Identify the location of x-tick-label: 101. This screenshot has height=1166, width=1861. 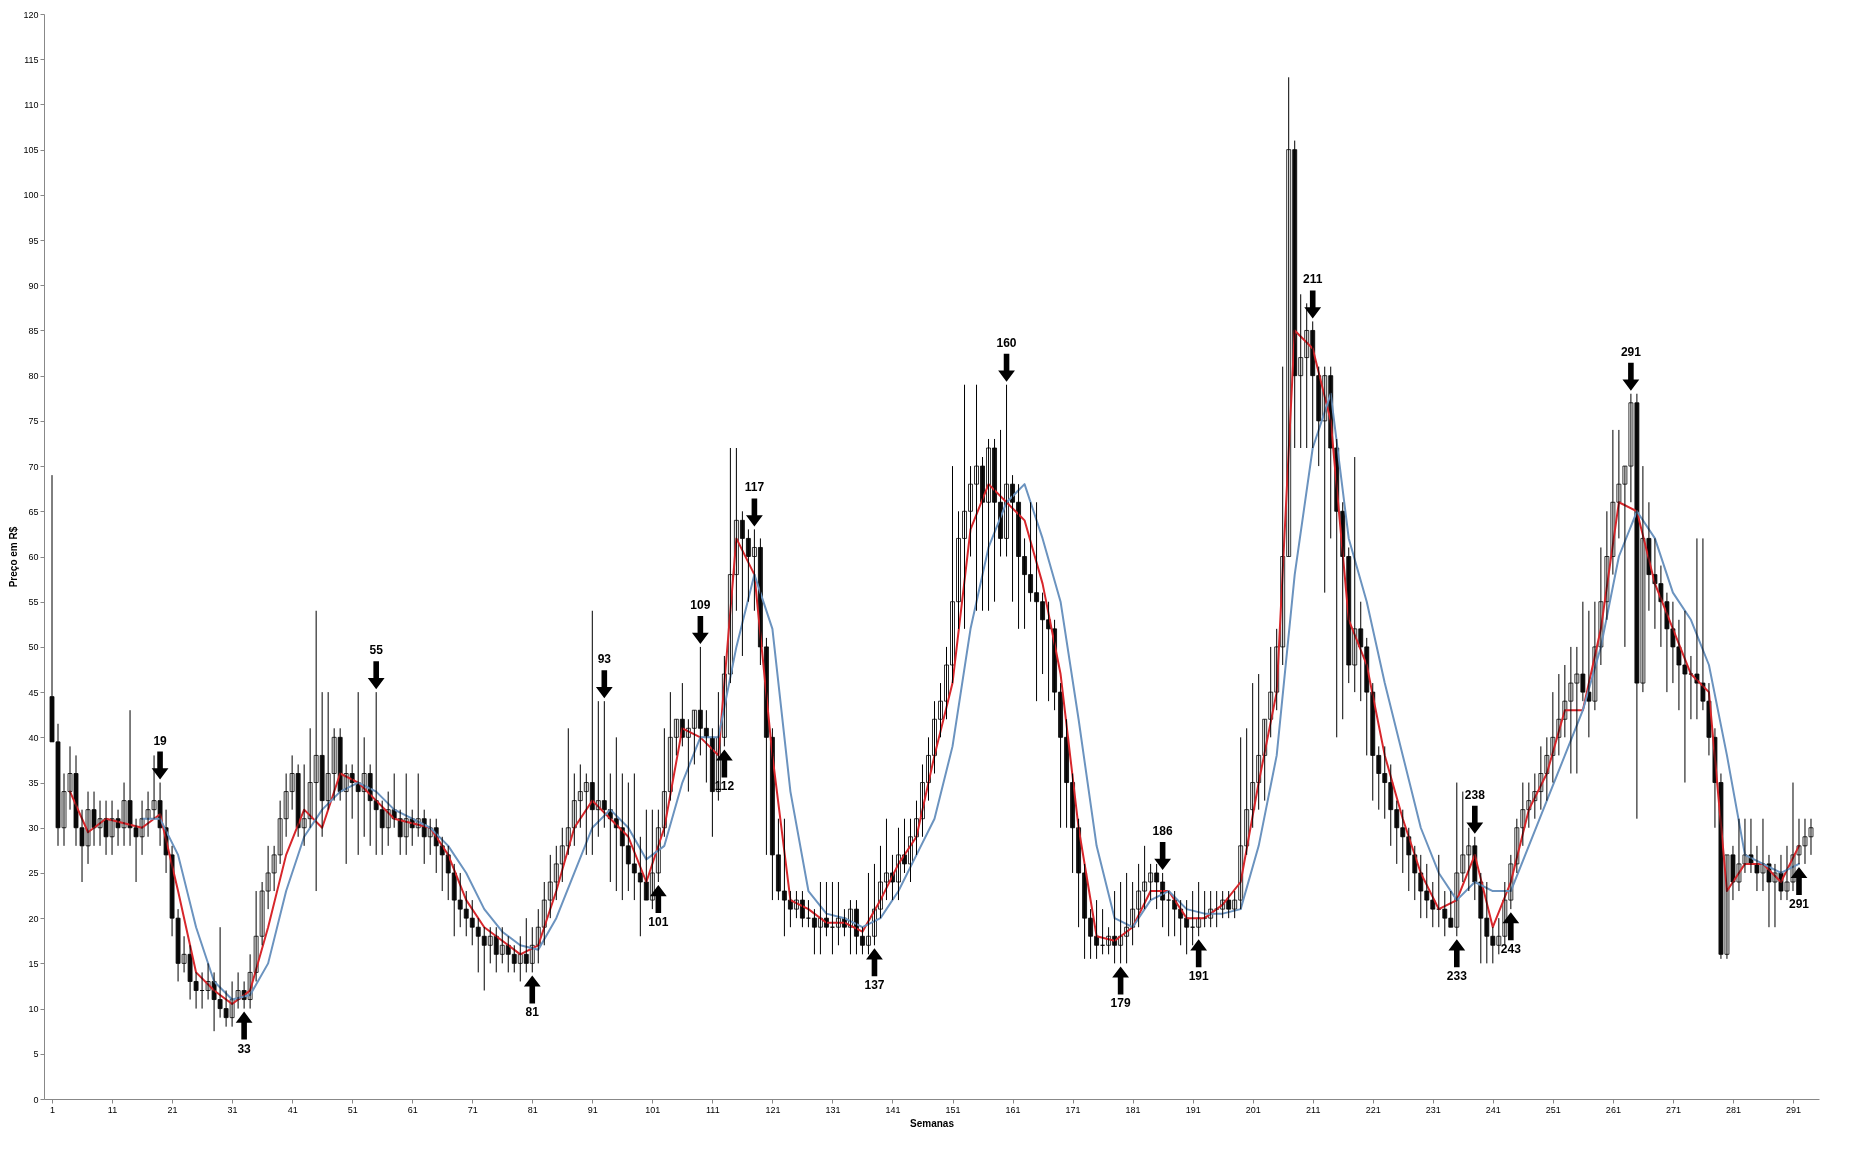
(653, 1109).